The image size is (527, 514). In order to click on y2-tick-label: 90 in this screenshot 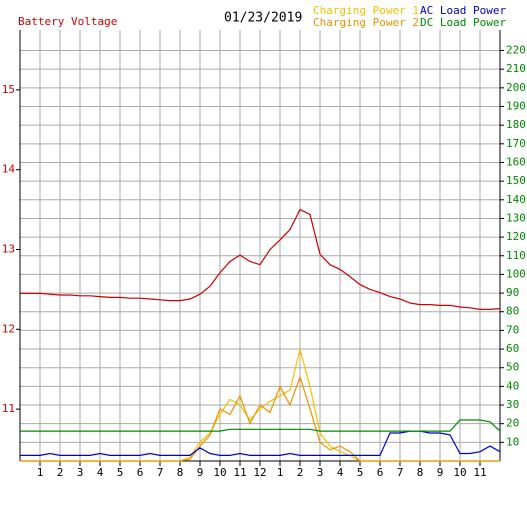, I will do `click(512, 292)`.